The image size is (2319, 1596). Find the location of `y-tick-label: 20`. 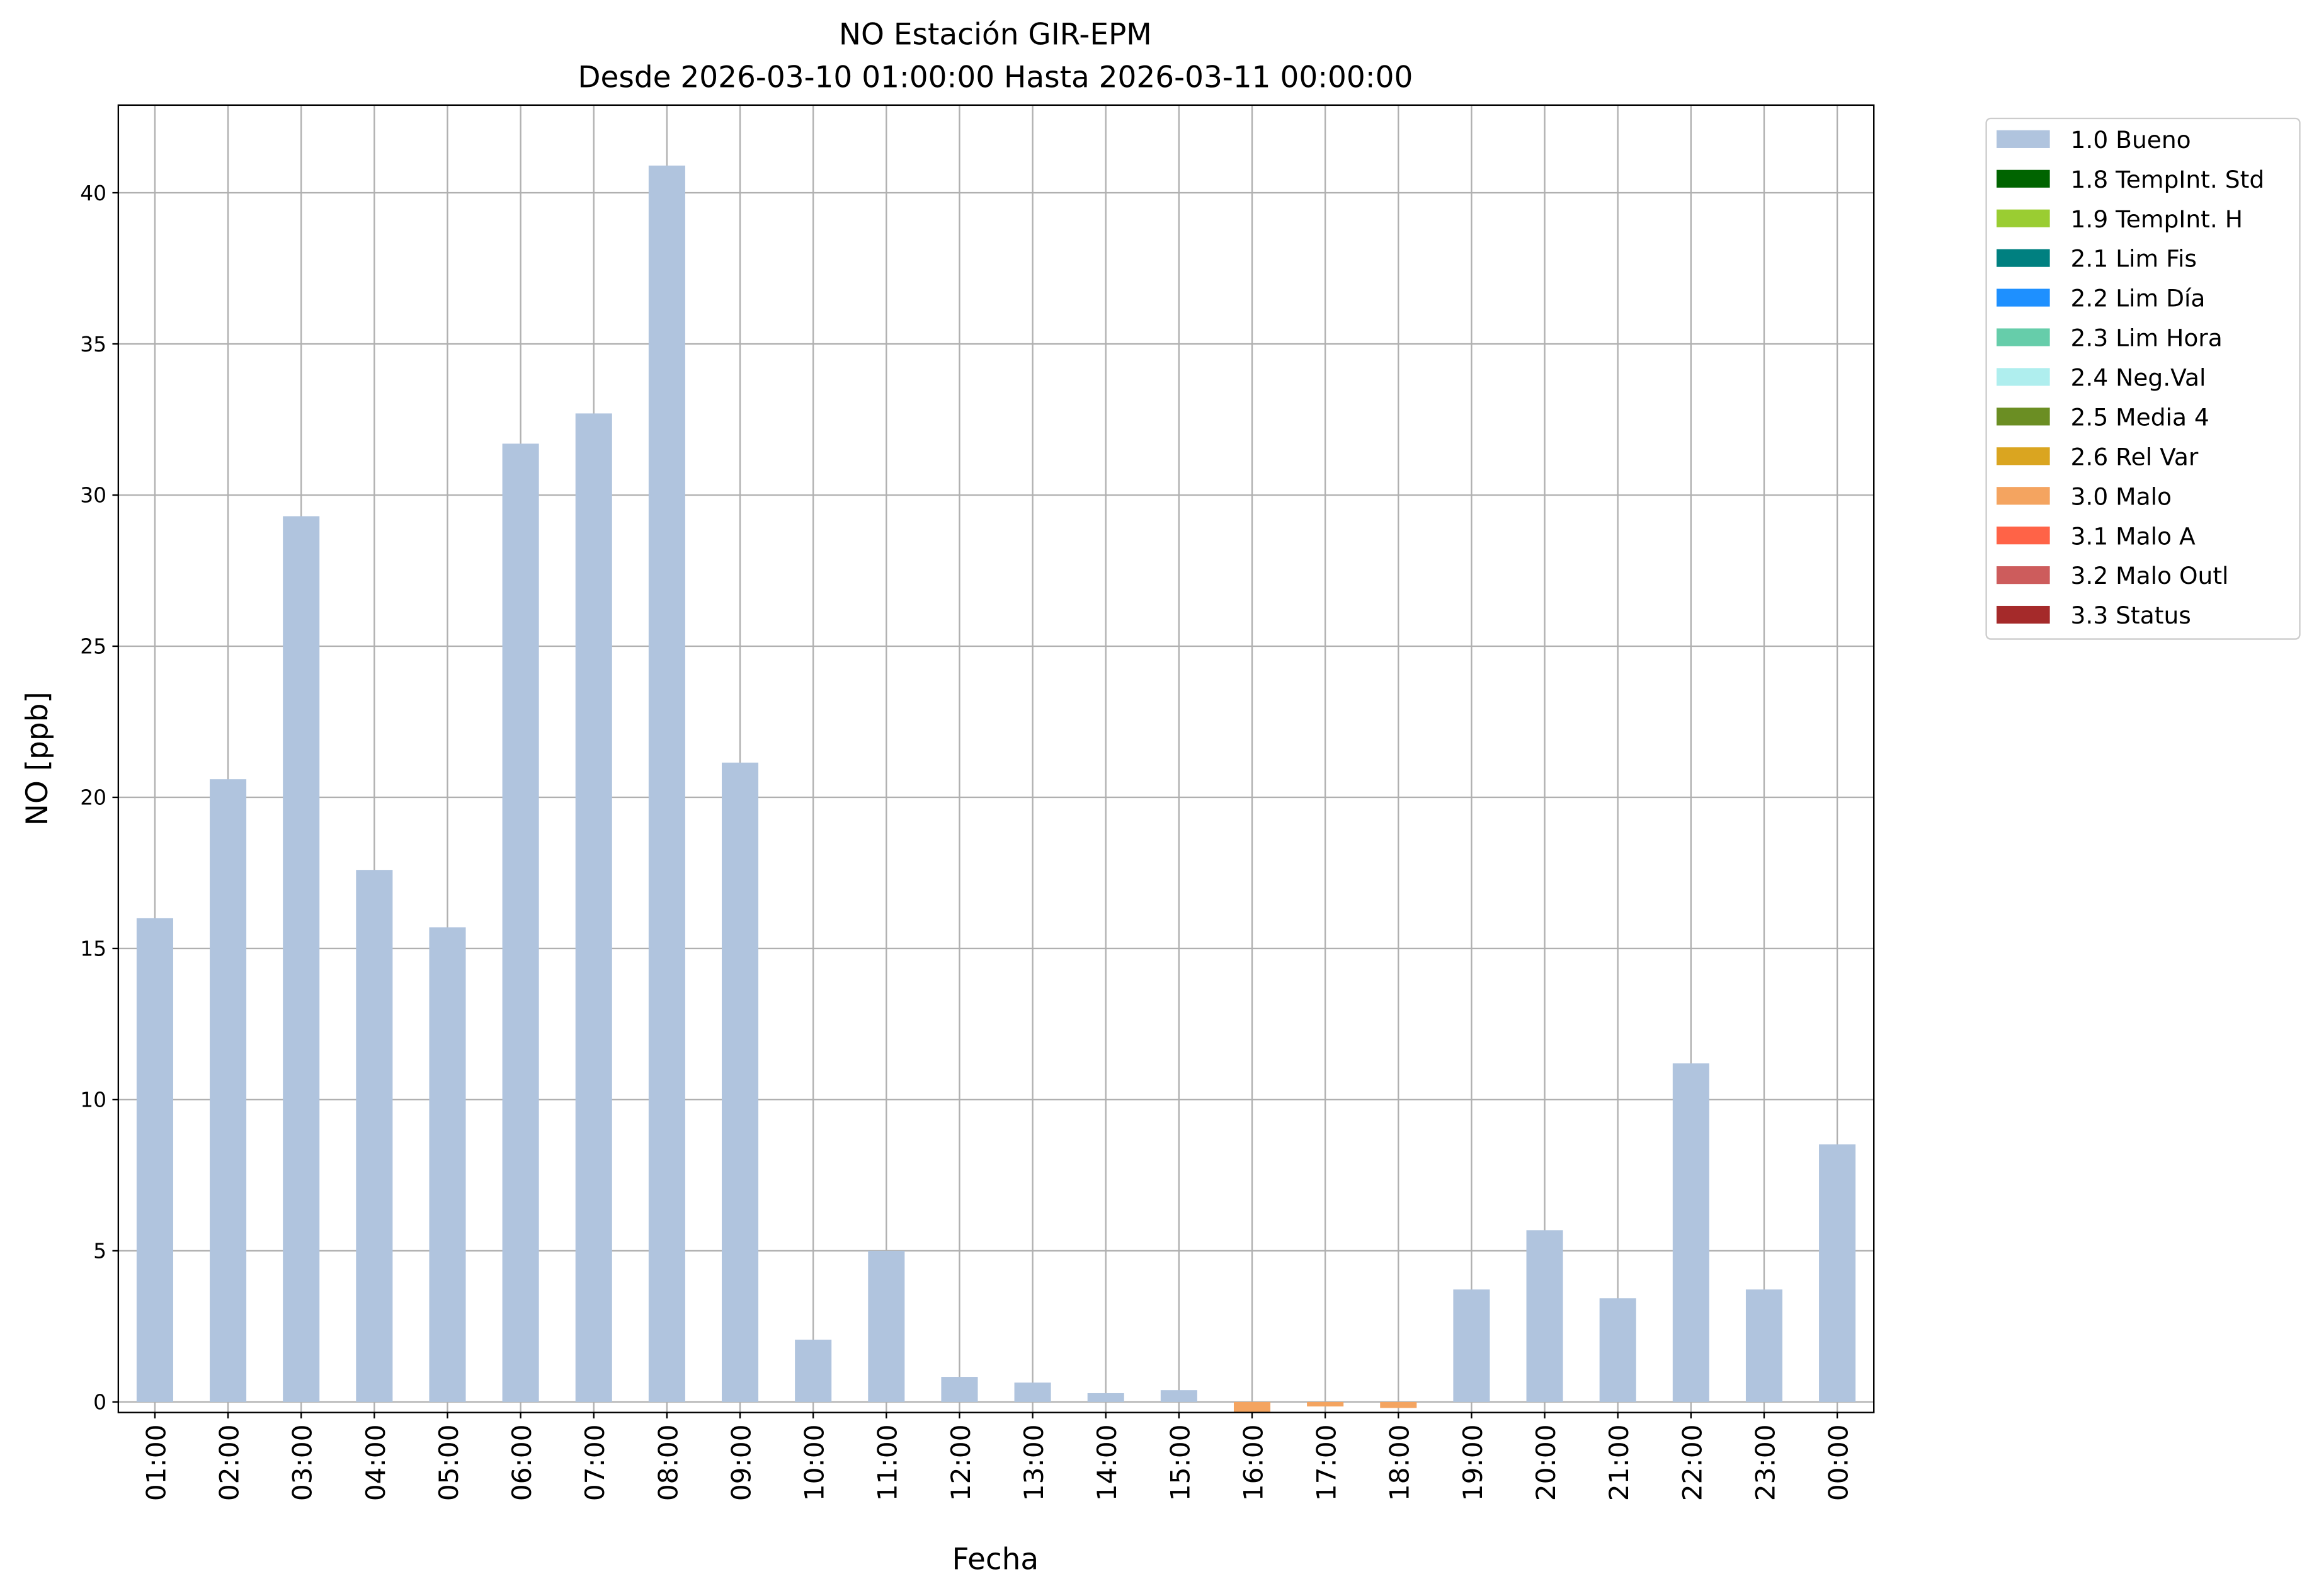

y-tick-label: 20 is located at coordinates (93, 797).